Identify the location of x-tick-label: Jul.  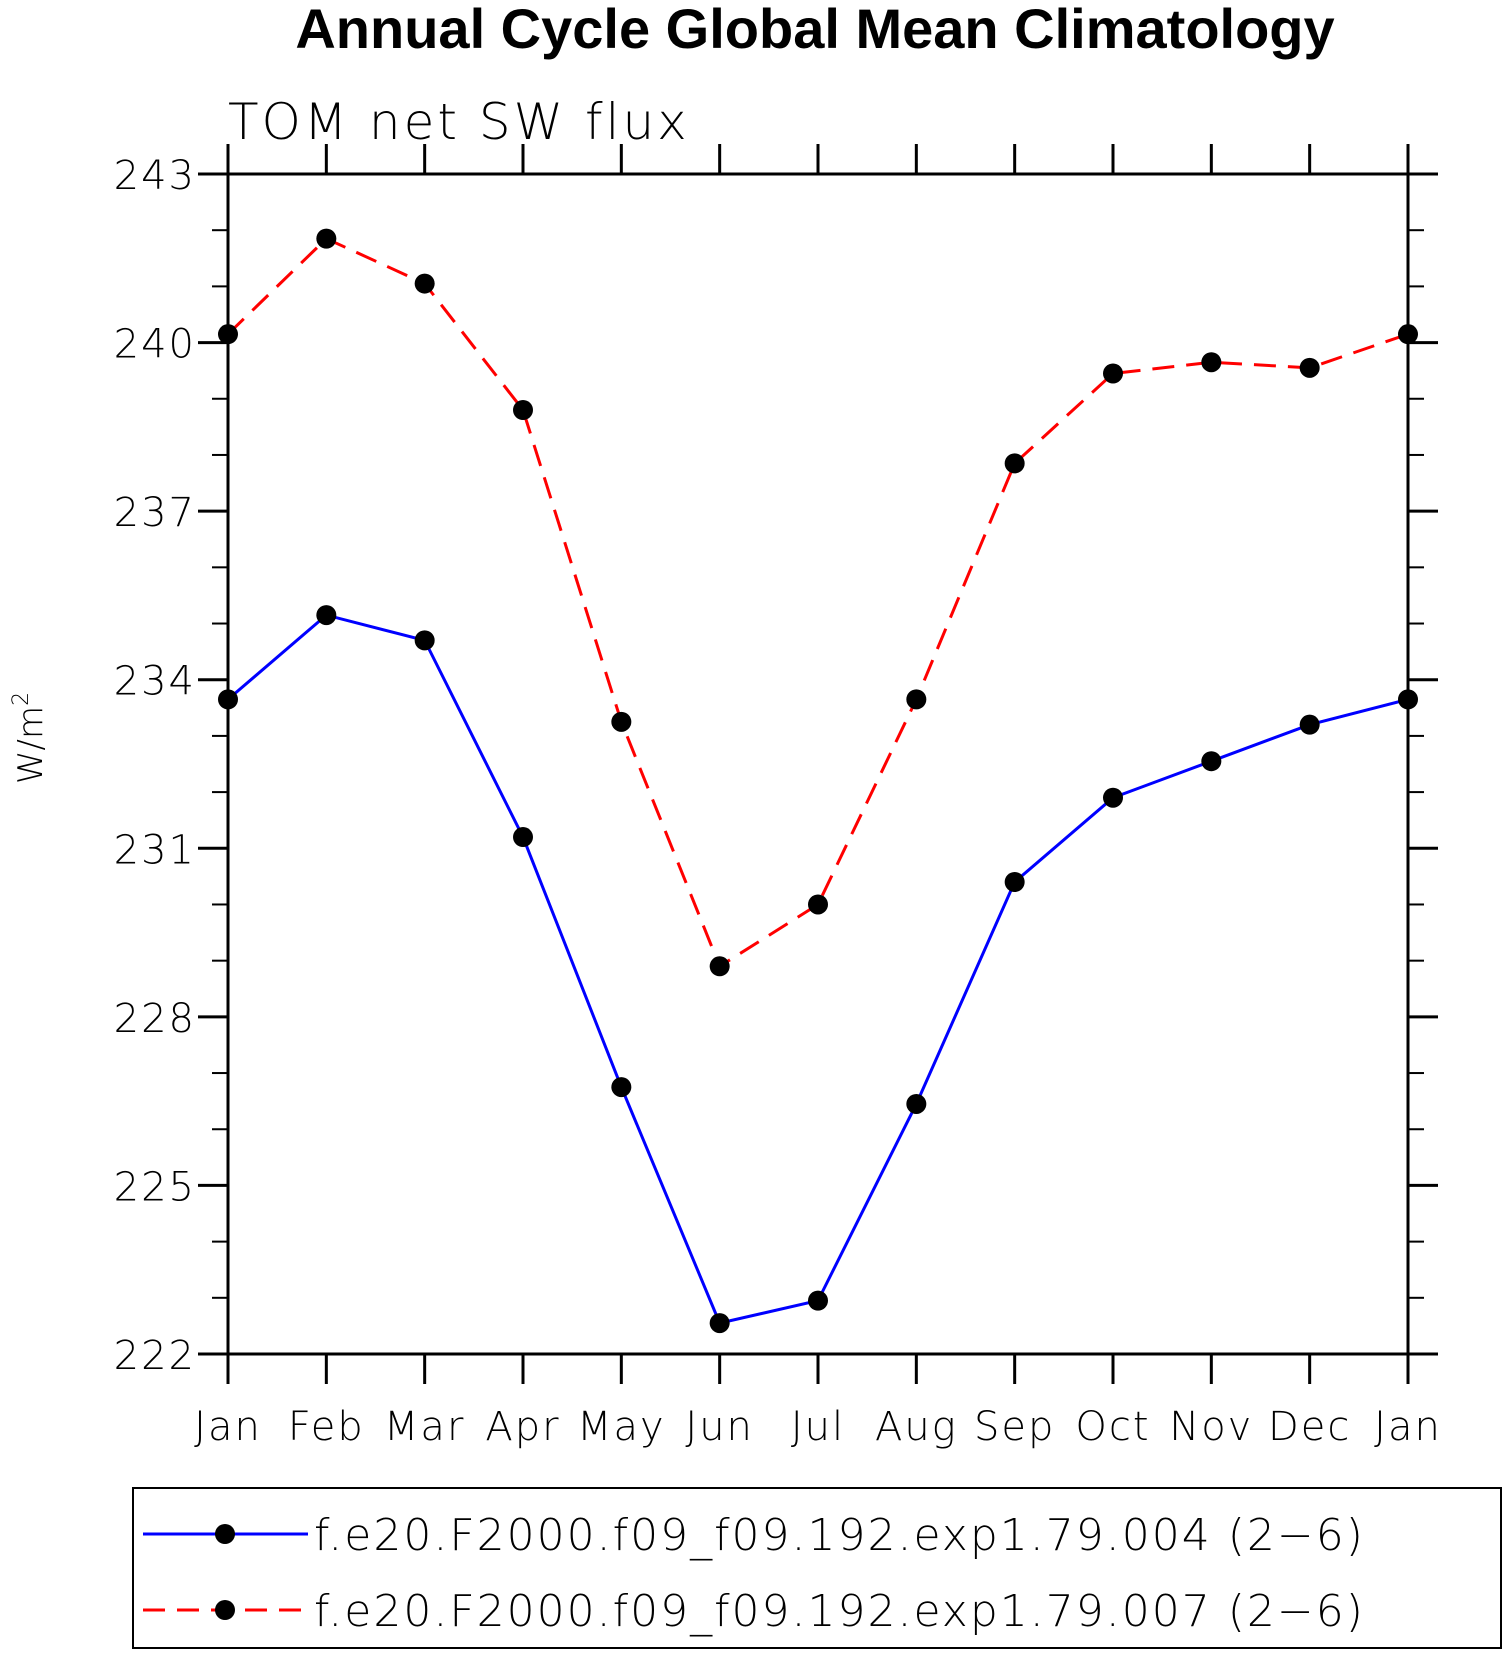
(818, 1427).